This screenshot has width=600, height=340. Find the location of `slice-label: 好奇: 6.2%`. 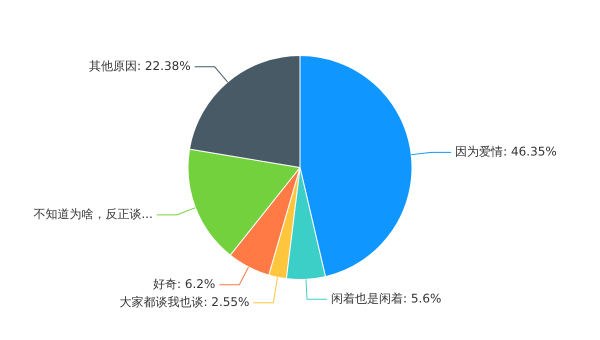

slice-label: 好奇: 6.2% is located at coordinates (184, 283).